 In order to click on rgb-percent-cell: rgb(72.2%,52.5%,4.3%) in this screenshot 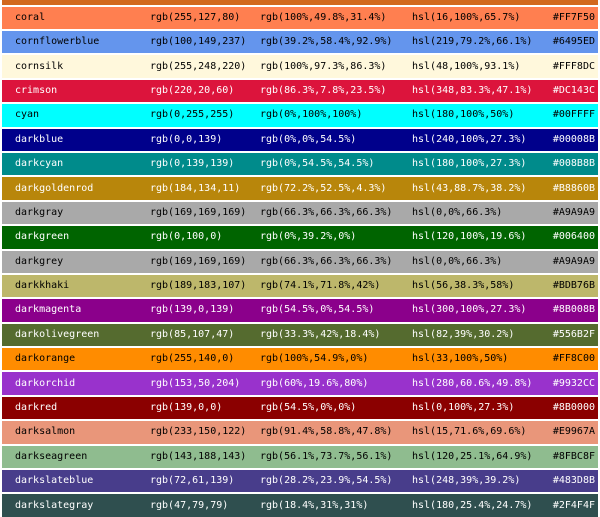, I will do `click(323, 188)`.